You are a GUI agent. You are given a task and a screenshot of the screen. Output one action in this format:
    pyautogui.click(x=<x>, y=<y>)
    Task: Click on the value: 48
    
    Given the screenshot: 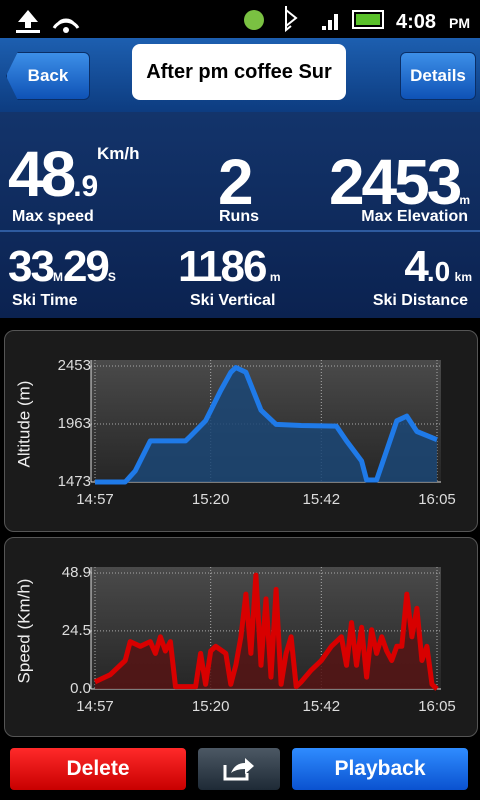 What is the action you would take?
    pyautogui.click(x=42, y=174)
    